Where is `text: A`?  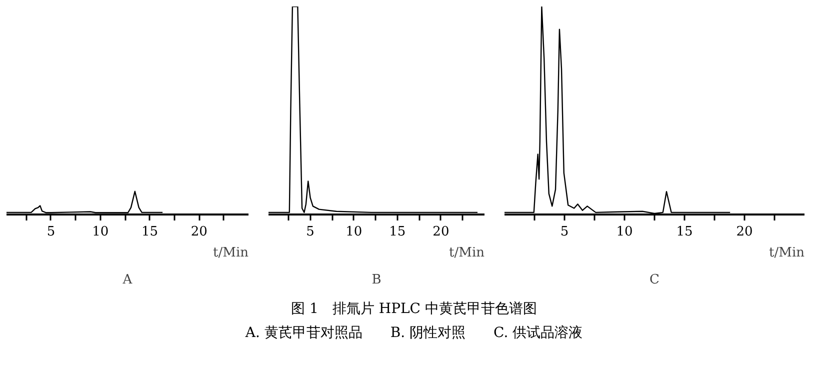 text: A is located at coordinates (127, 280).